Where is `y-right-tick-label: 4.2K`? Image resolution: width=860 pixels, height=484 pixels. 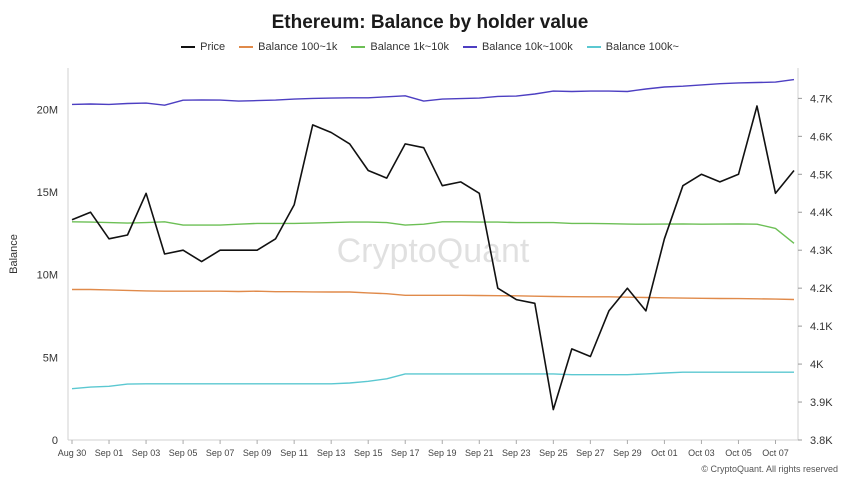 y-right-tick-label: 4.2K is located at coordinates (821, 289).